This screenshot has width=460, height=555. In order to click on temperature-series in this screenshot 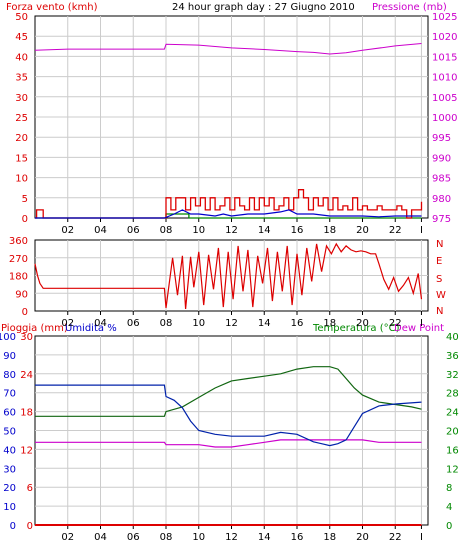, I will do `click(228, 391)`.